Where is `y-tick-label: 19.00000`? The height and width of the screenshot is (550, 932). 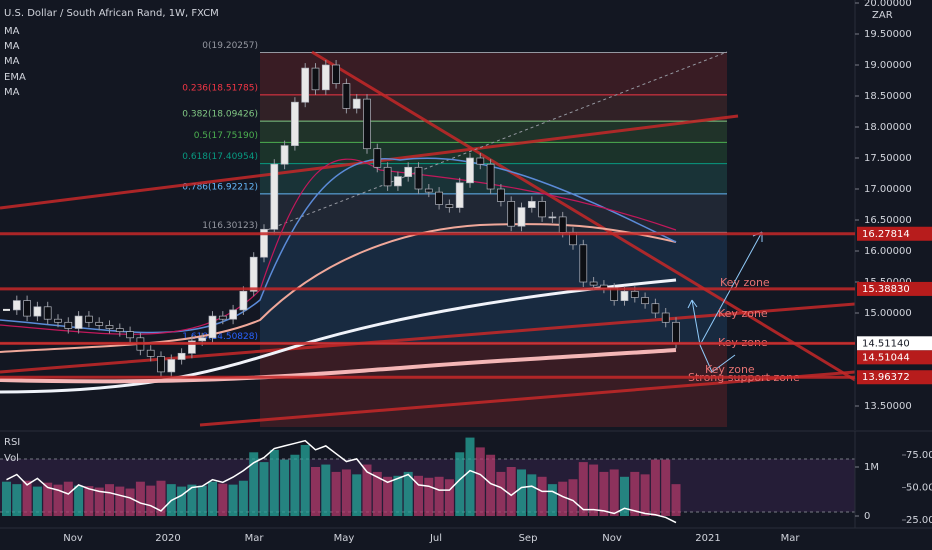 y-tick-label: 19.00000 is located at coordinates (888, 65).